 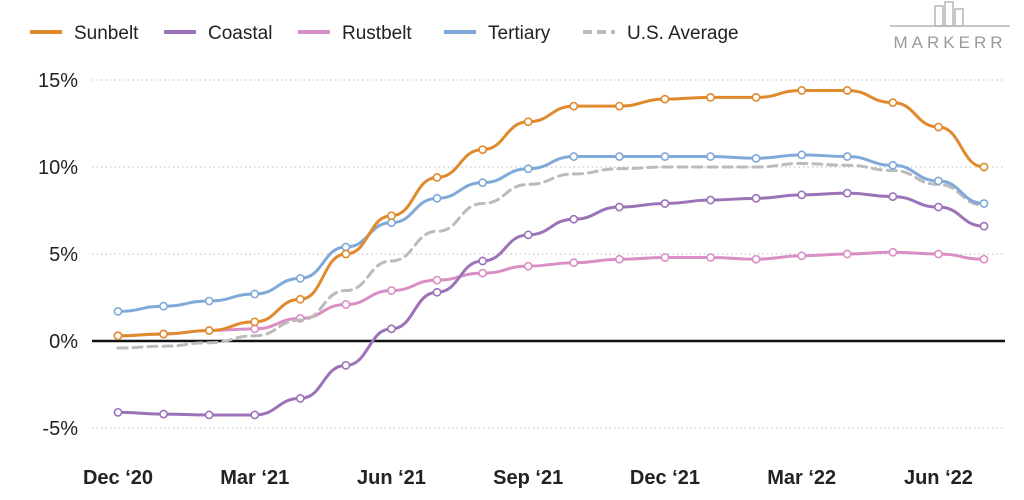 What do you see at coordinates (63, 255) in the screenshot?
I see `y-tick-label: 5%` at bounding box center [63, 255].